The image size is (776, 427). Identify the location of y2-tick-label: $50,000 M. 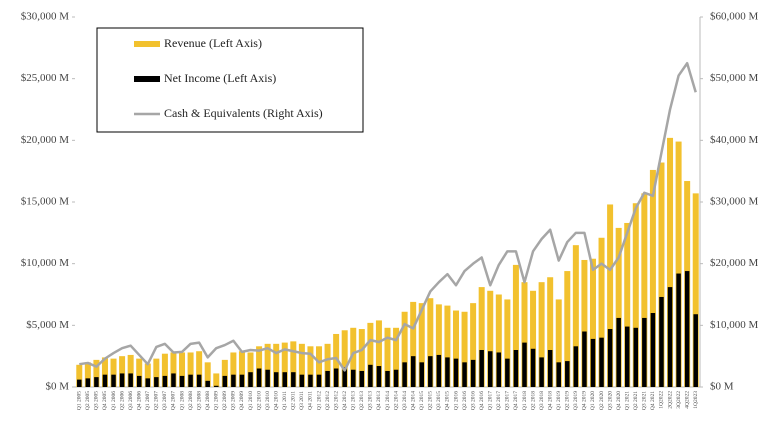
(734, 78).